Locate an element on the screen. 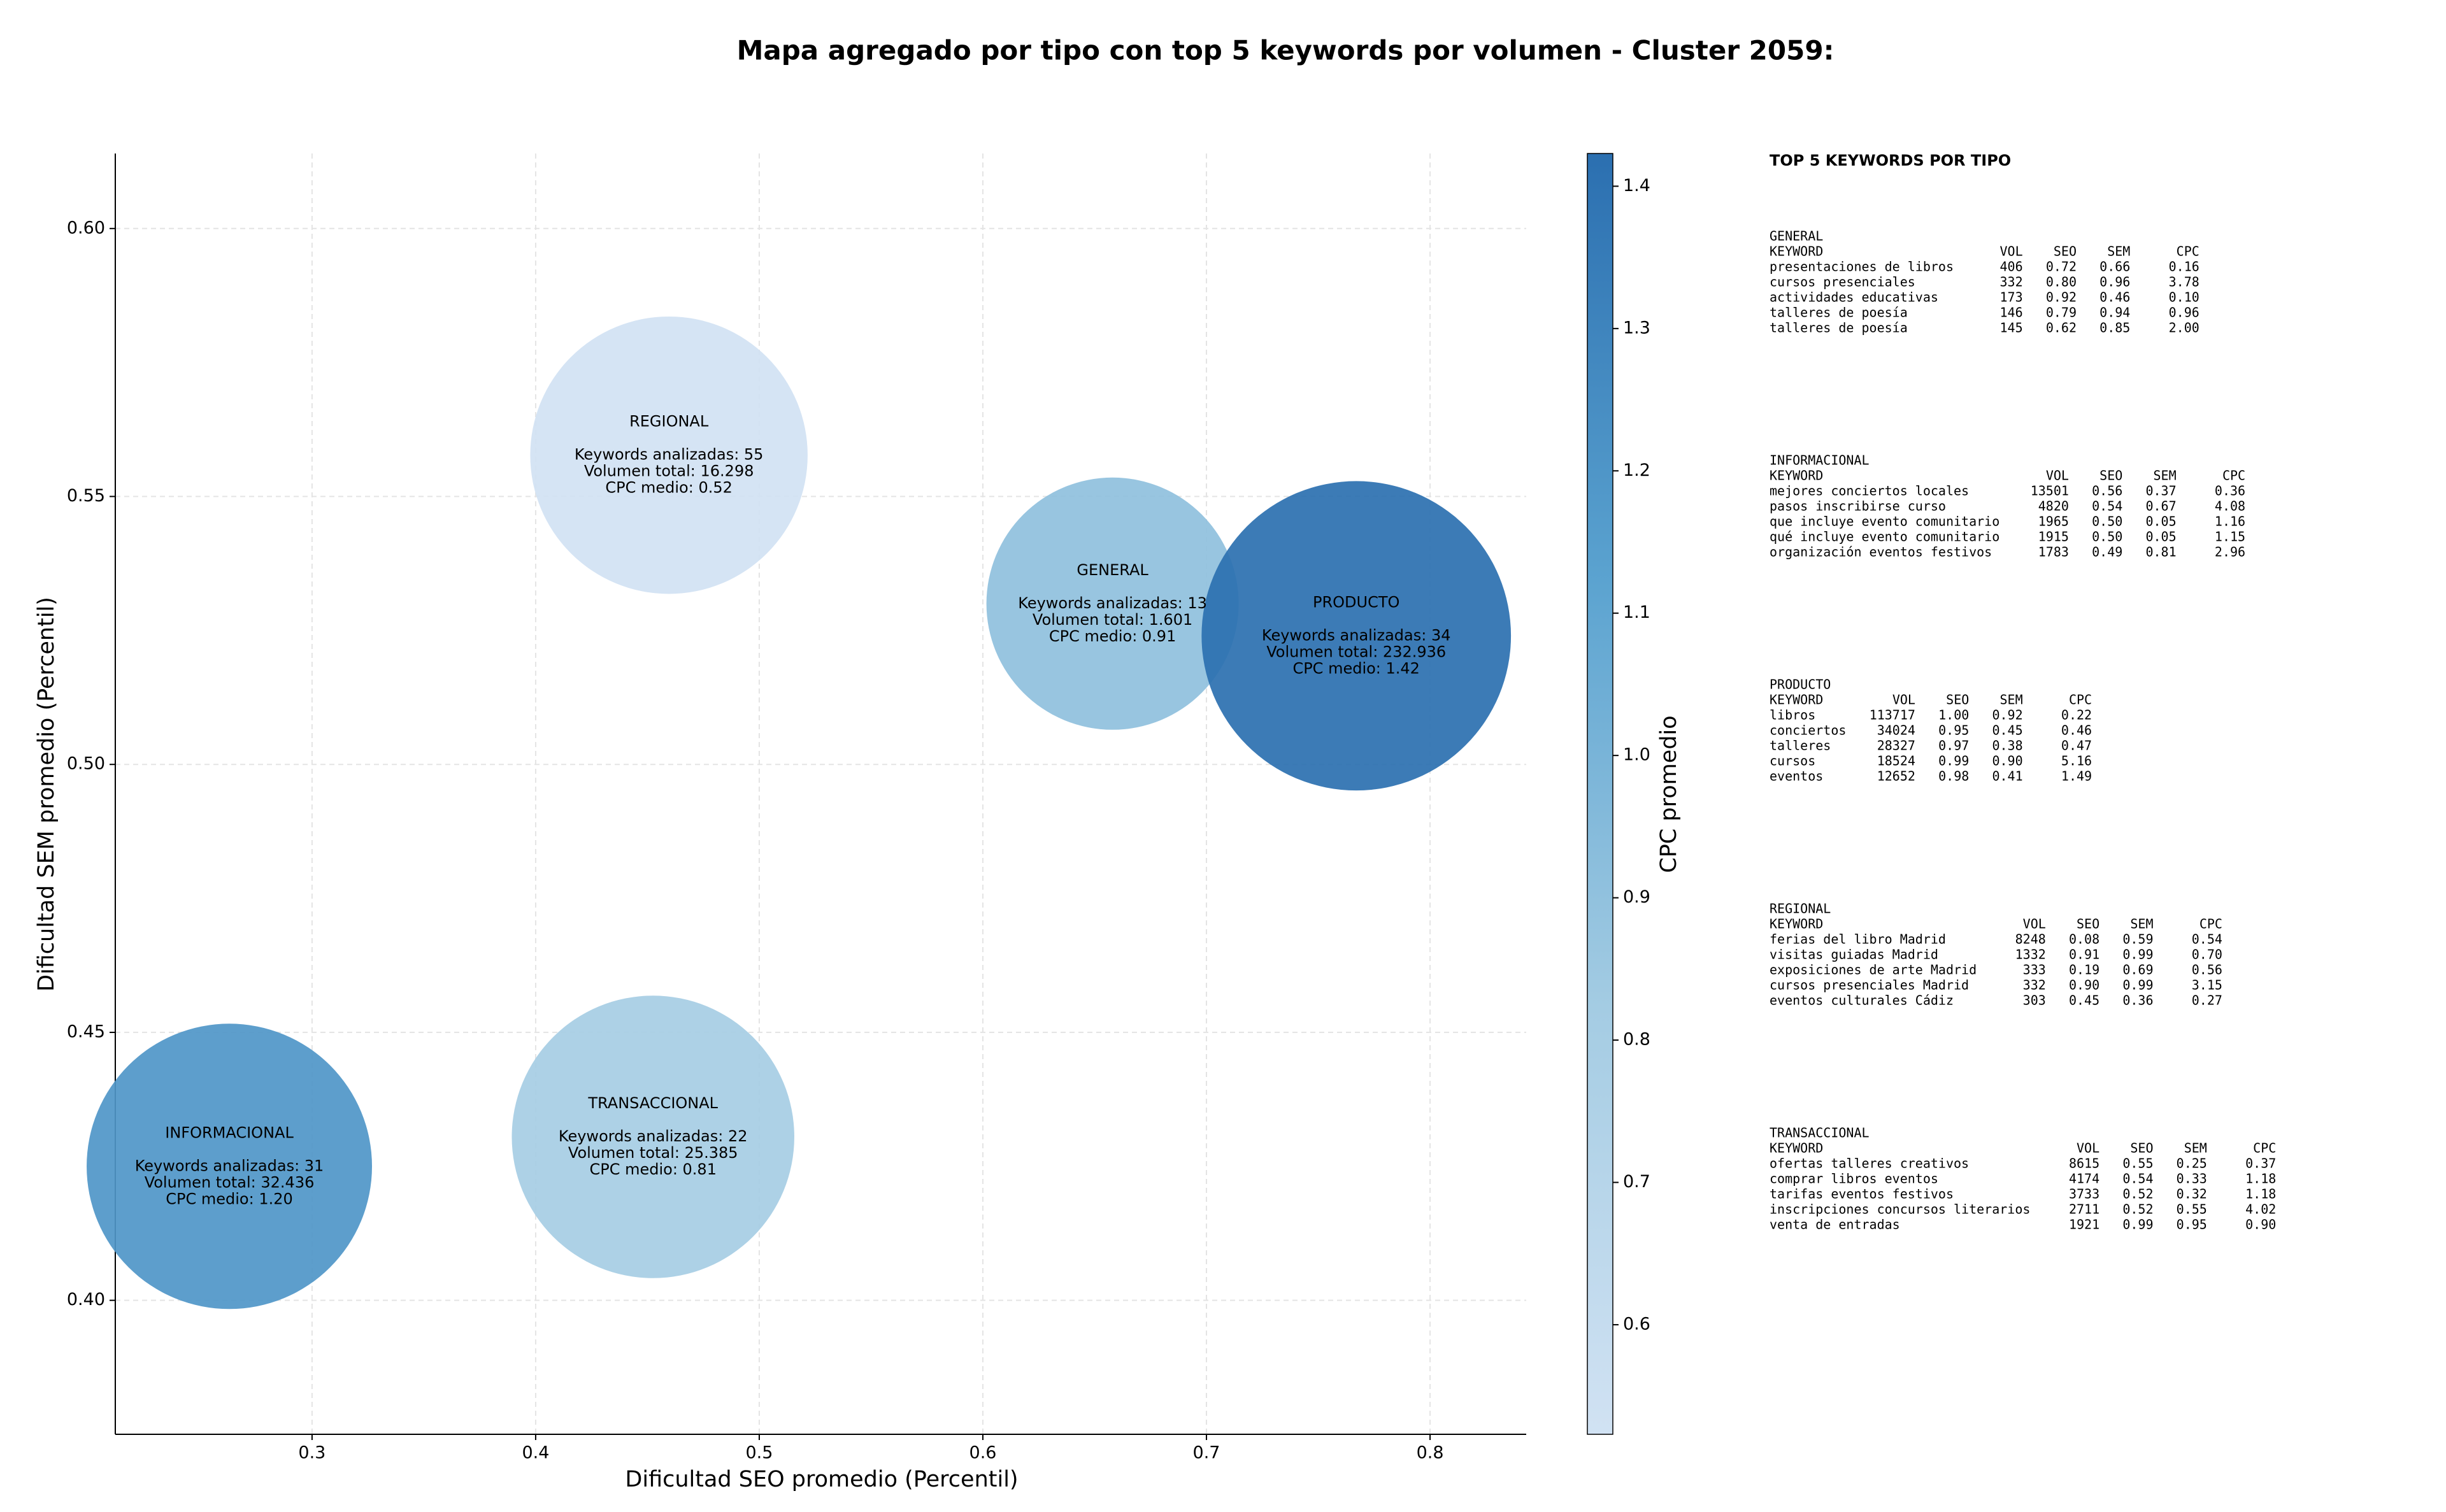 This screenshot has width=2446, height=1512. table-cell: 0.27 is located at coordinates (2207, 1000).